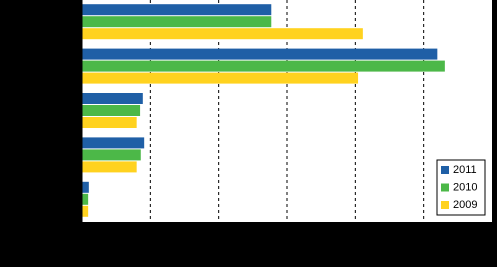  Describe the element at coordinates (465, 205) in the screenshot. I see `legend-label: 2009` at that location.